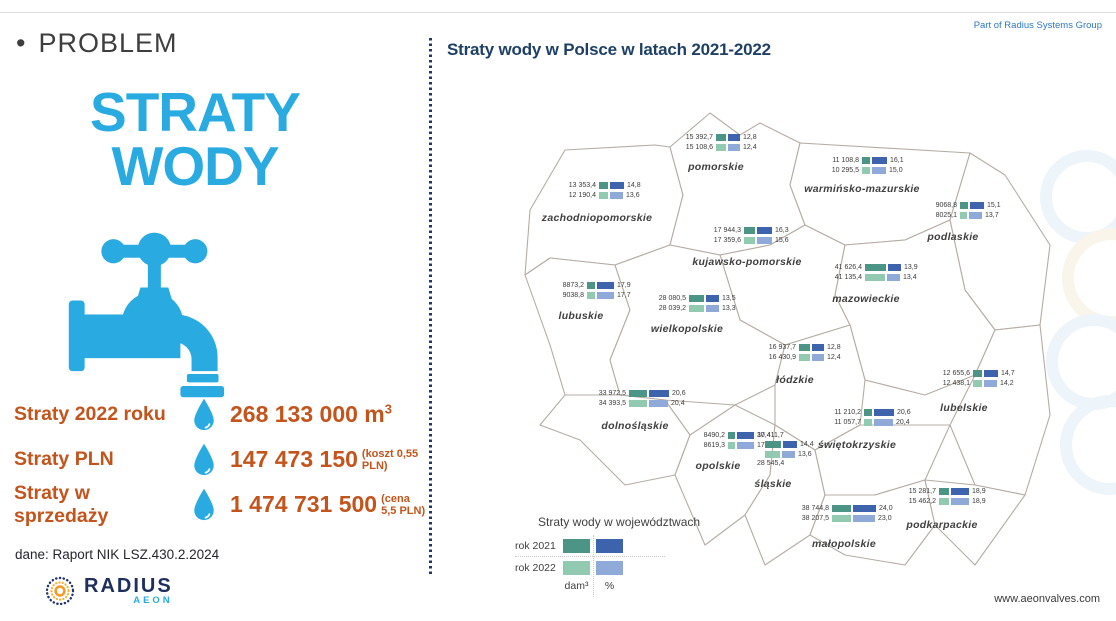  I want to click on region-dam3-value: 16 430,9, so click(782, 357).